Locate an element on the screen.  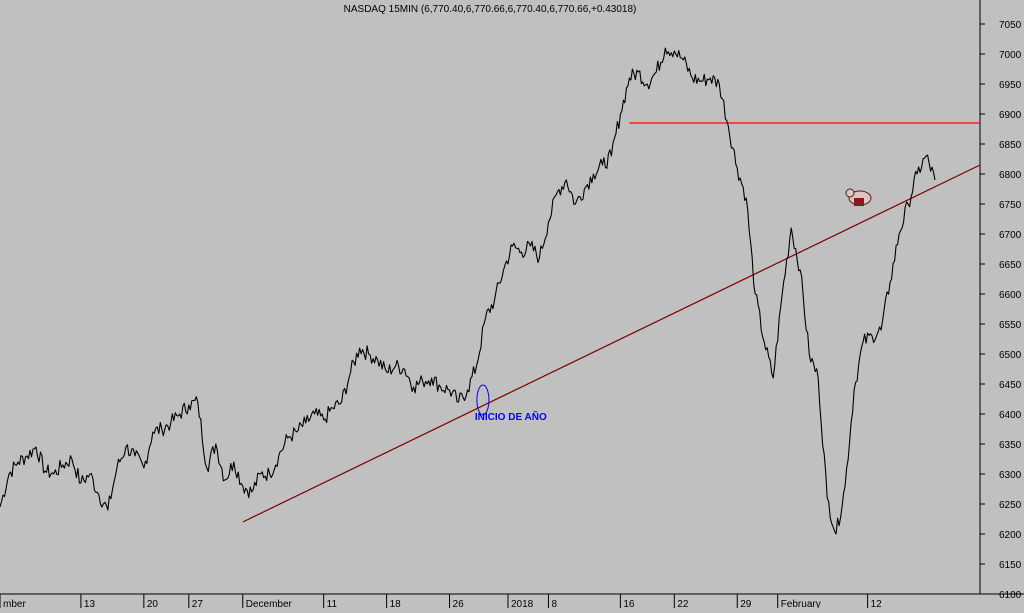
x-tick-label: February is located at coordinates (801, 603).